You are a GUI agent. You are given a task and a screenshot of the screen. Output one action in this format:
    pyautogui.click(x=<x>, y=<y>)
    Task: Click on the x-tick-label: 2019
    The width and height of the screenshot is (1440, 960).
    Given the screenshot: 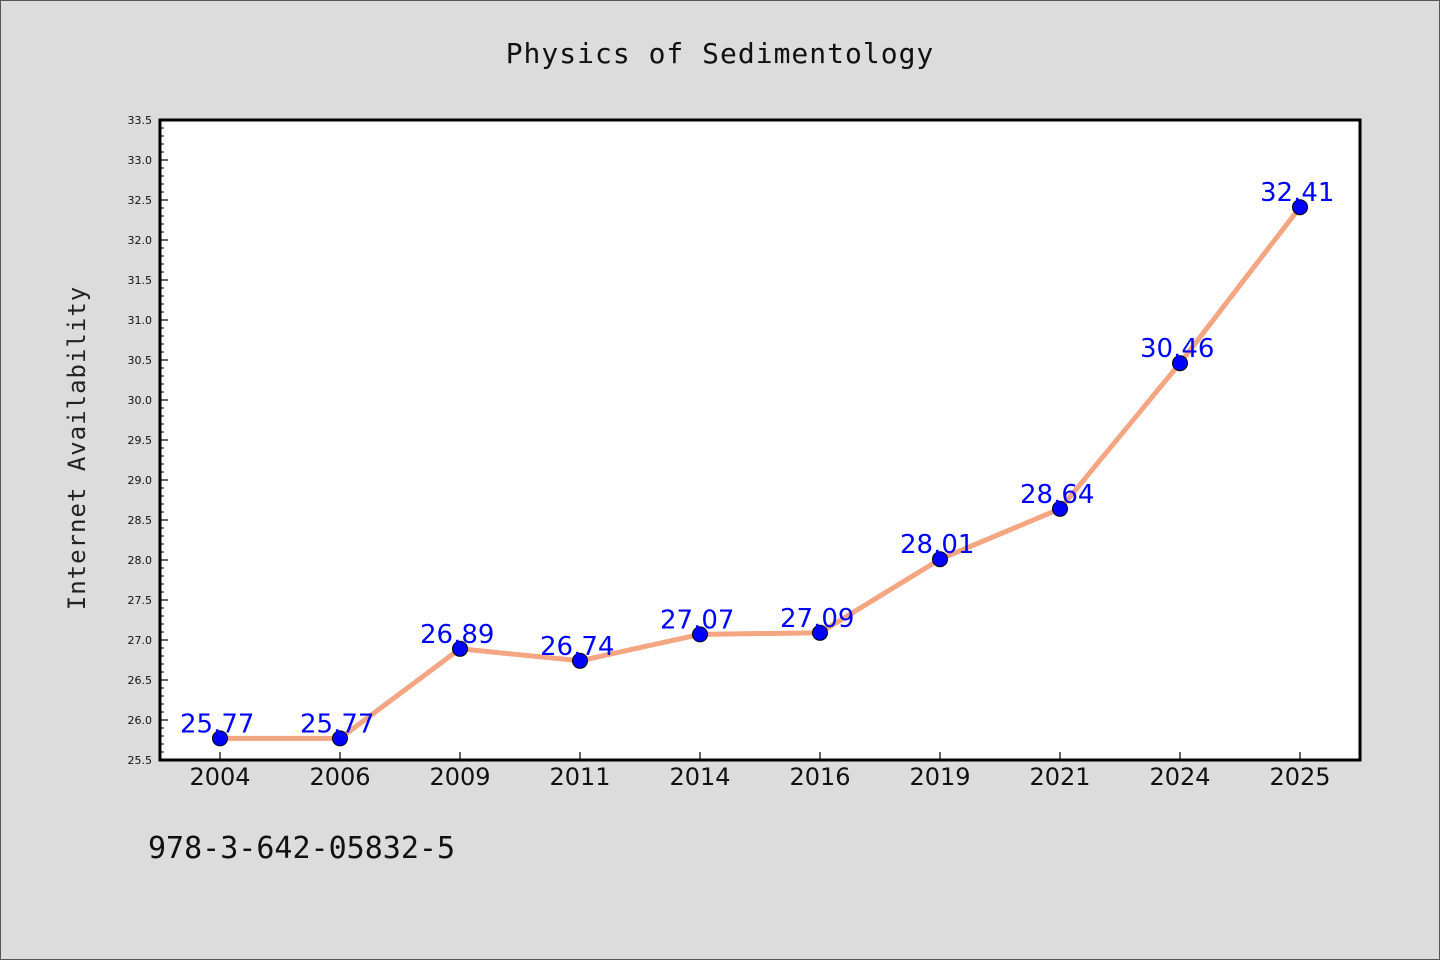 What is the action you would take?
    pyautogui.click(x=939, y=777)
    